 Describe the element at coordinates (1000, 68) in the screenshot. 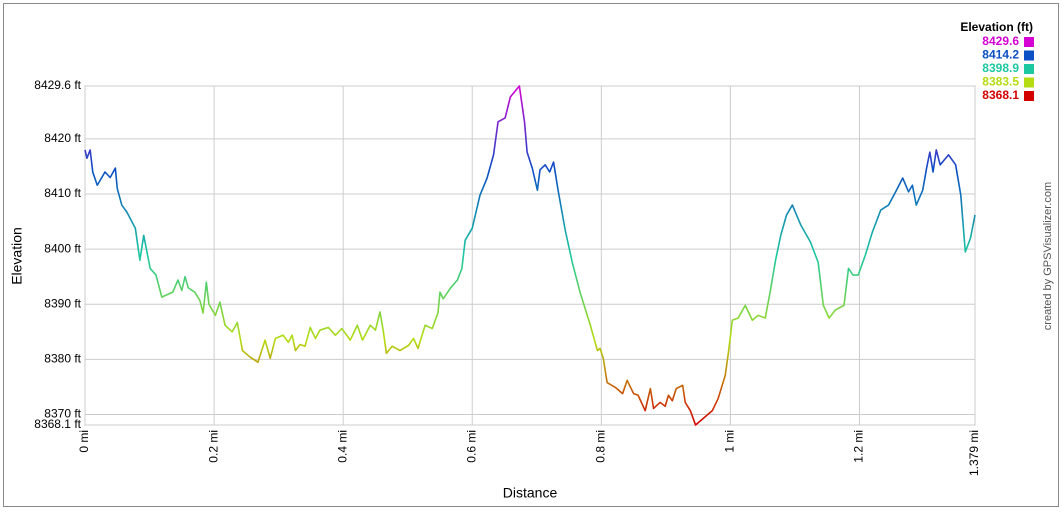

I see `legend-label: 8398.9` at that location.